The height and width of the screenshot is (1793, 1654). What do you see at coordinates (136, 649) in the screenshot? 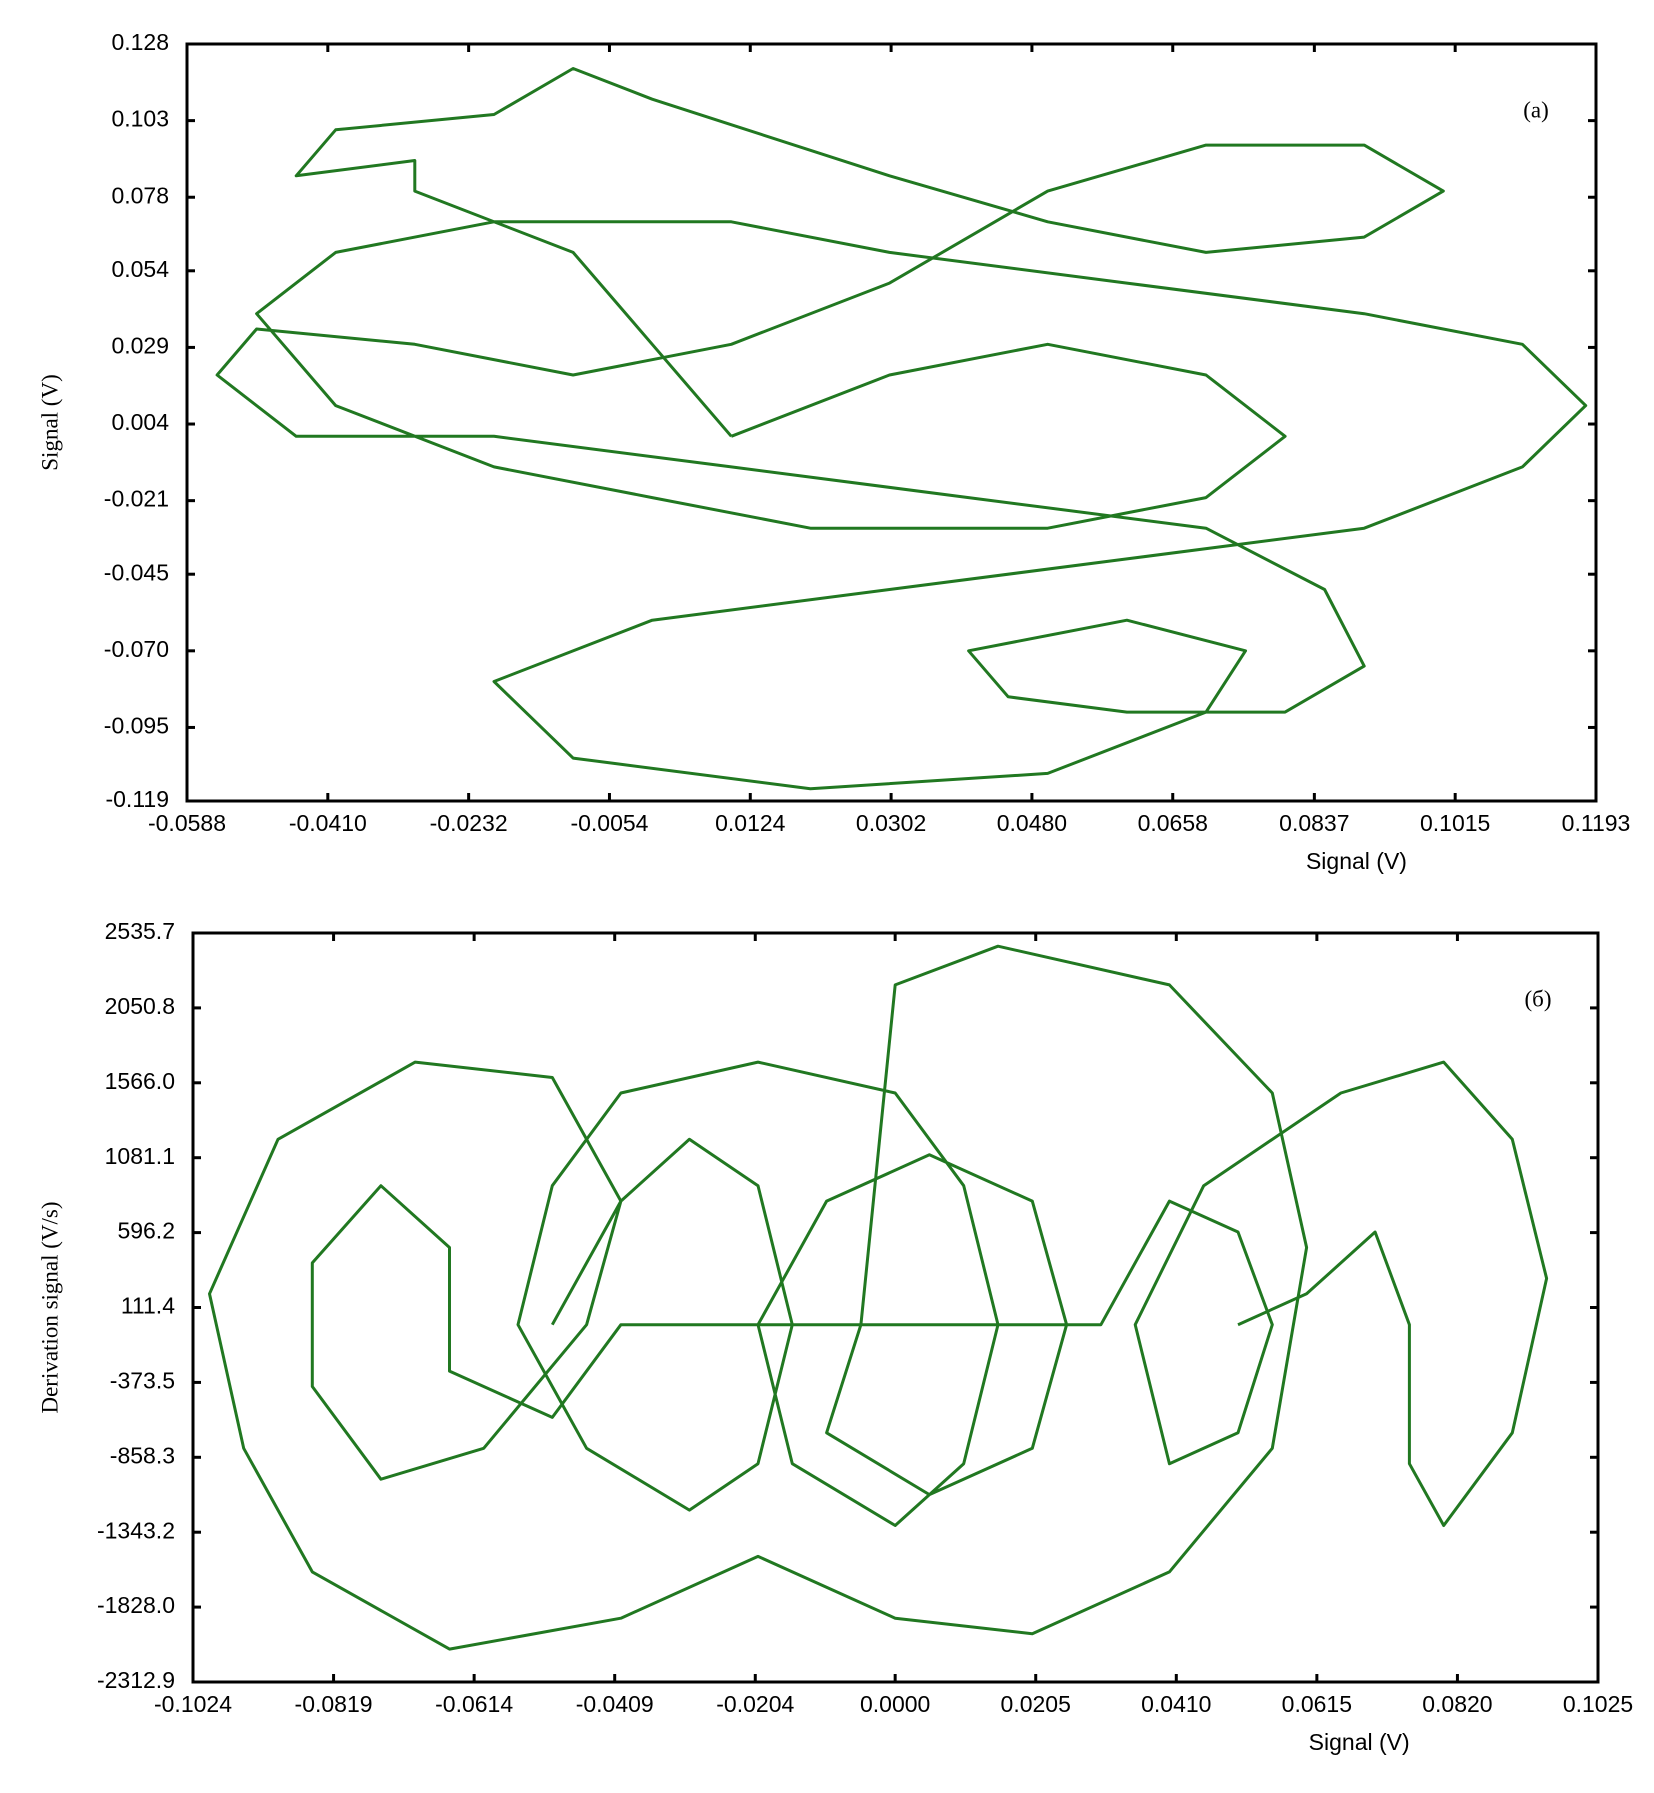
I see `y-tick-label: -0.070` at bounding box center [136, 649].